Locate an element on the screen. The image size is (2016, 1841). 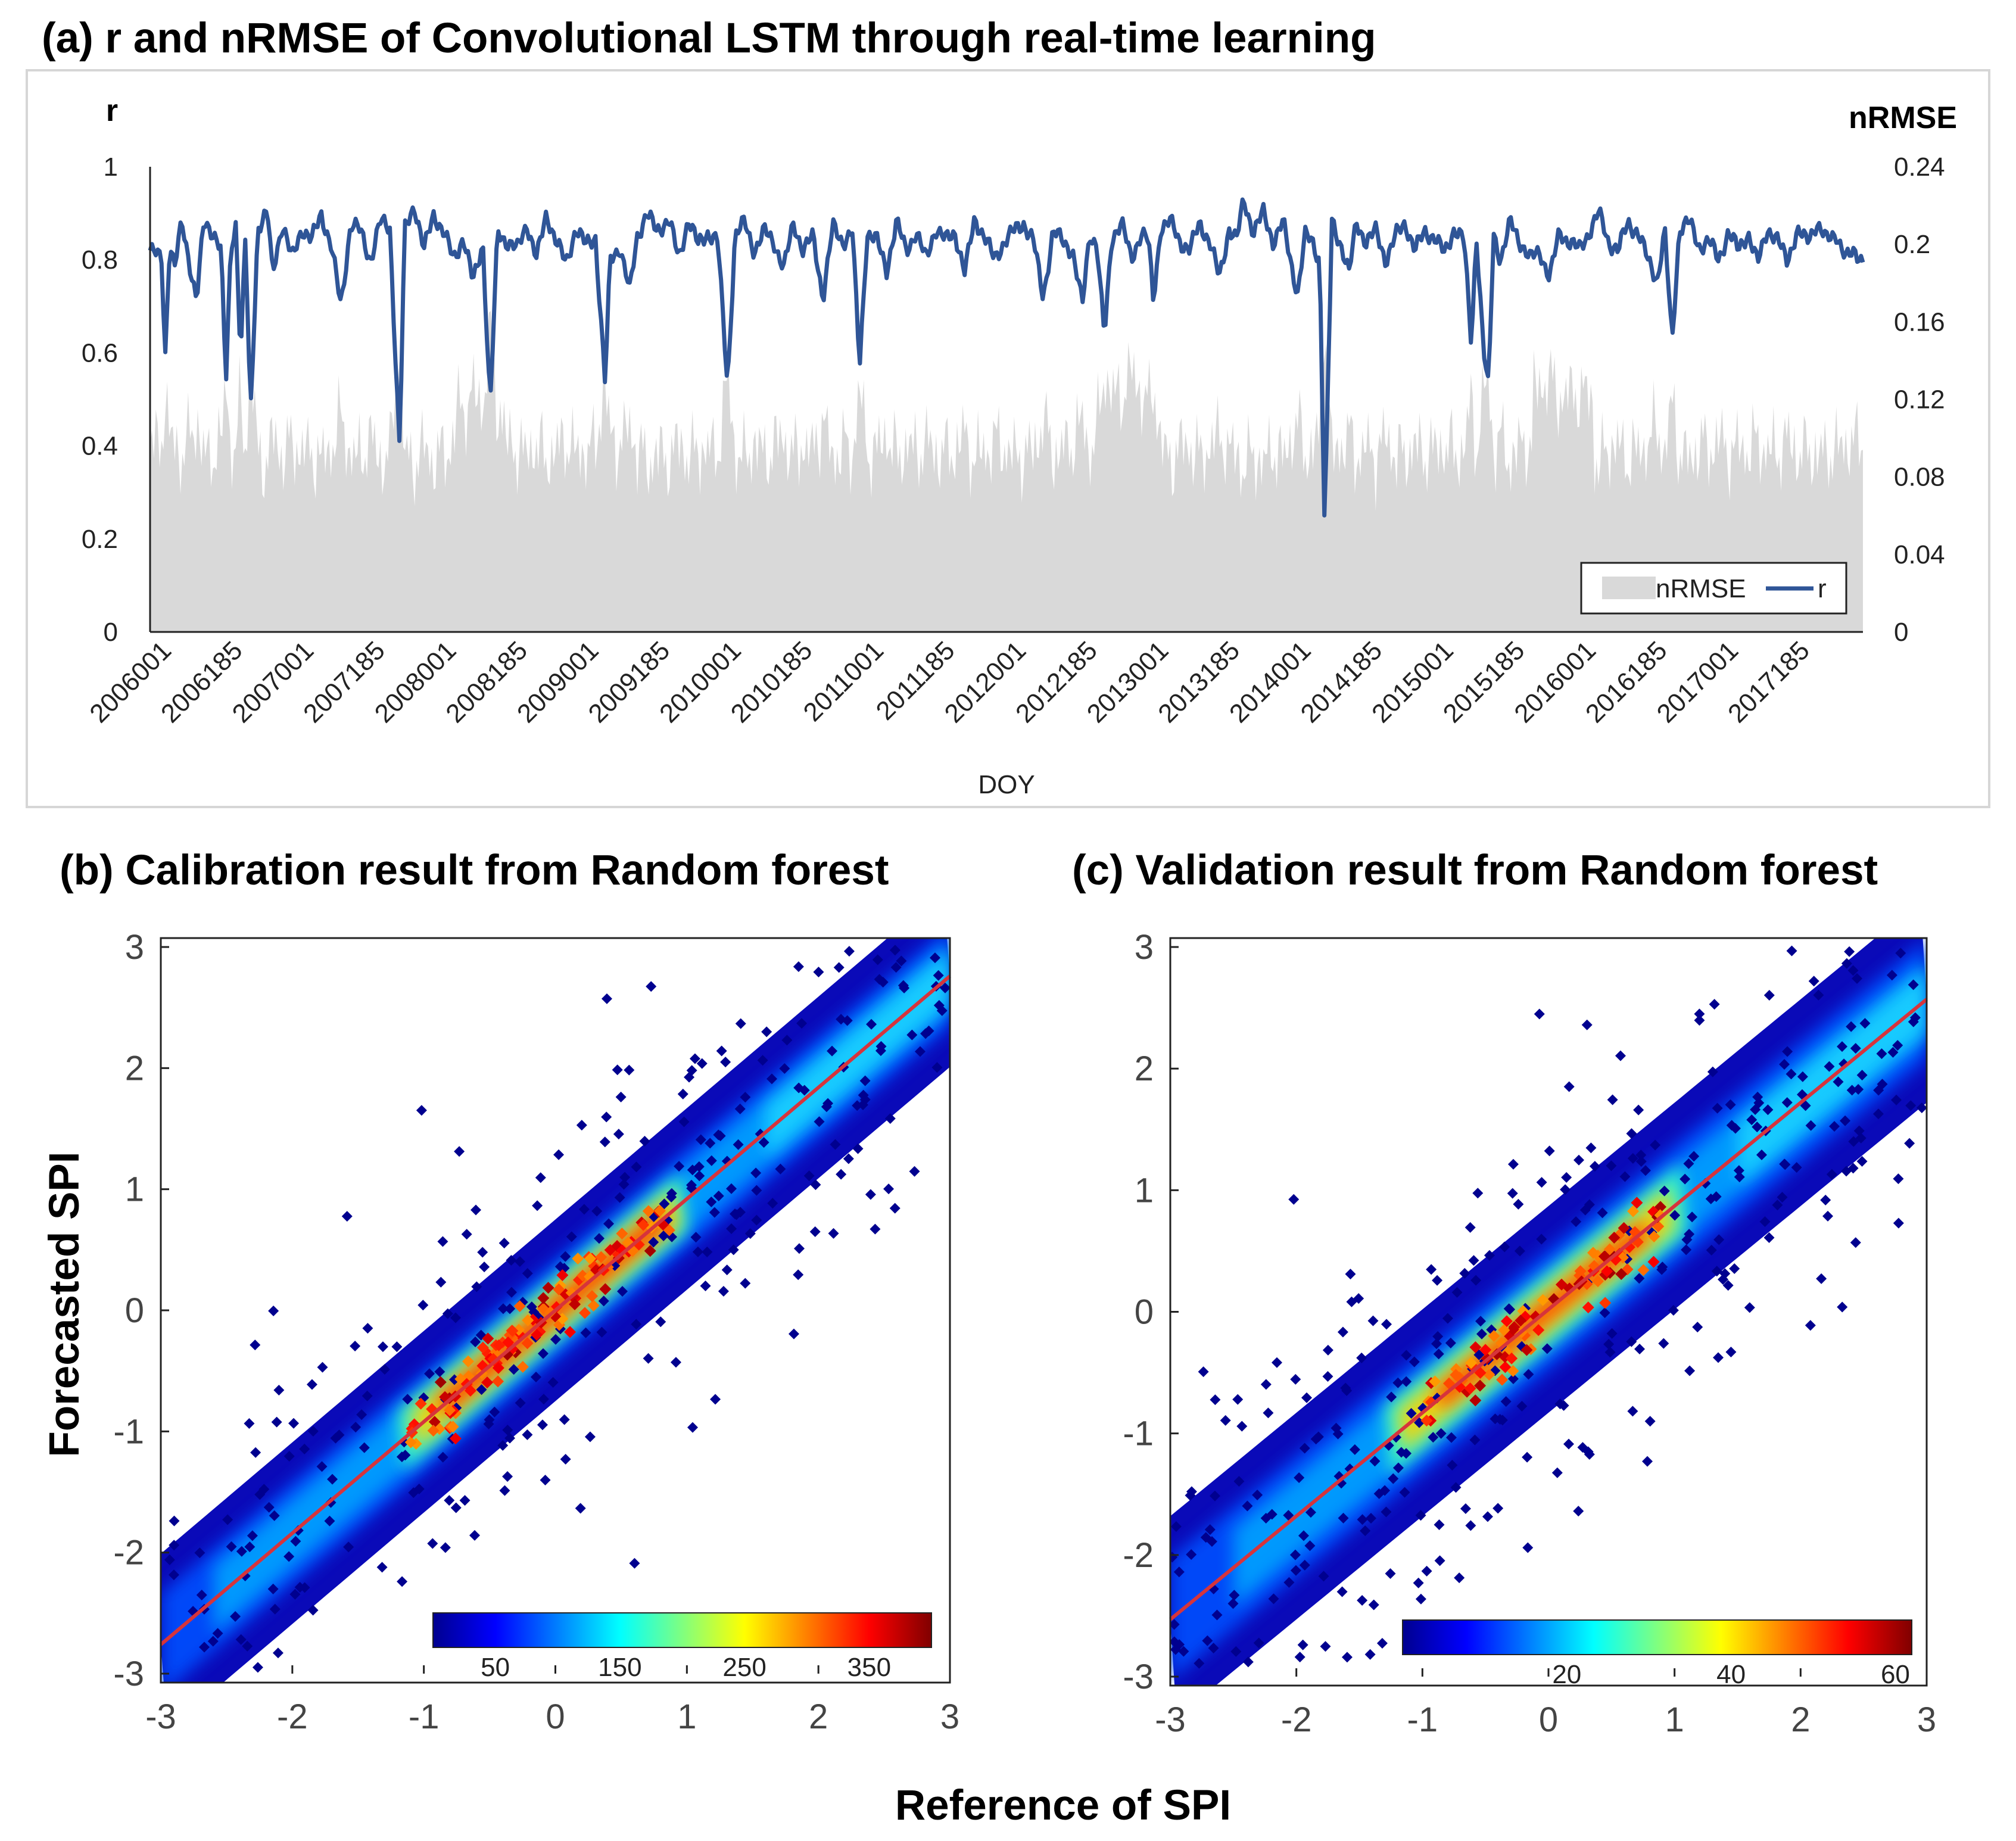
colorbar-tick-label: 50 is located at coordinates (495, 1667).